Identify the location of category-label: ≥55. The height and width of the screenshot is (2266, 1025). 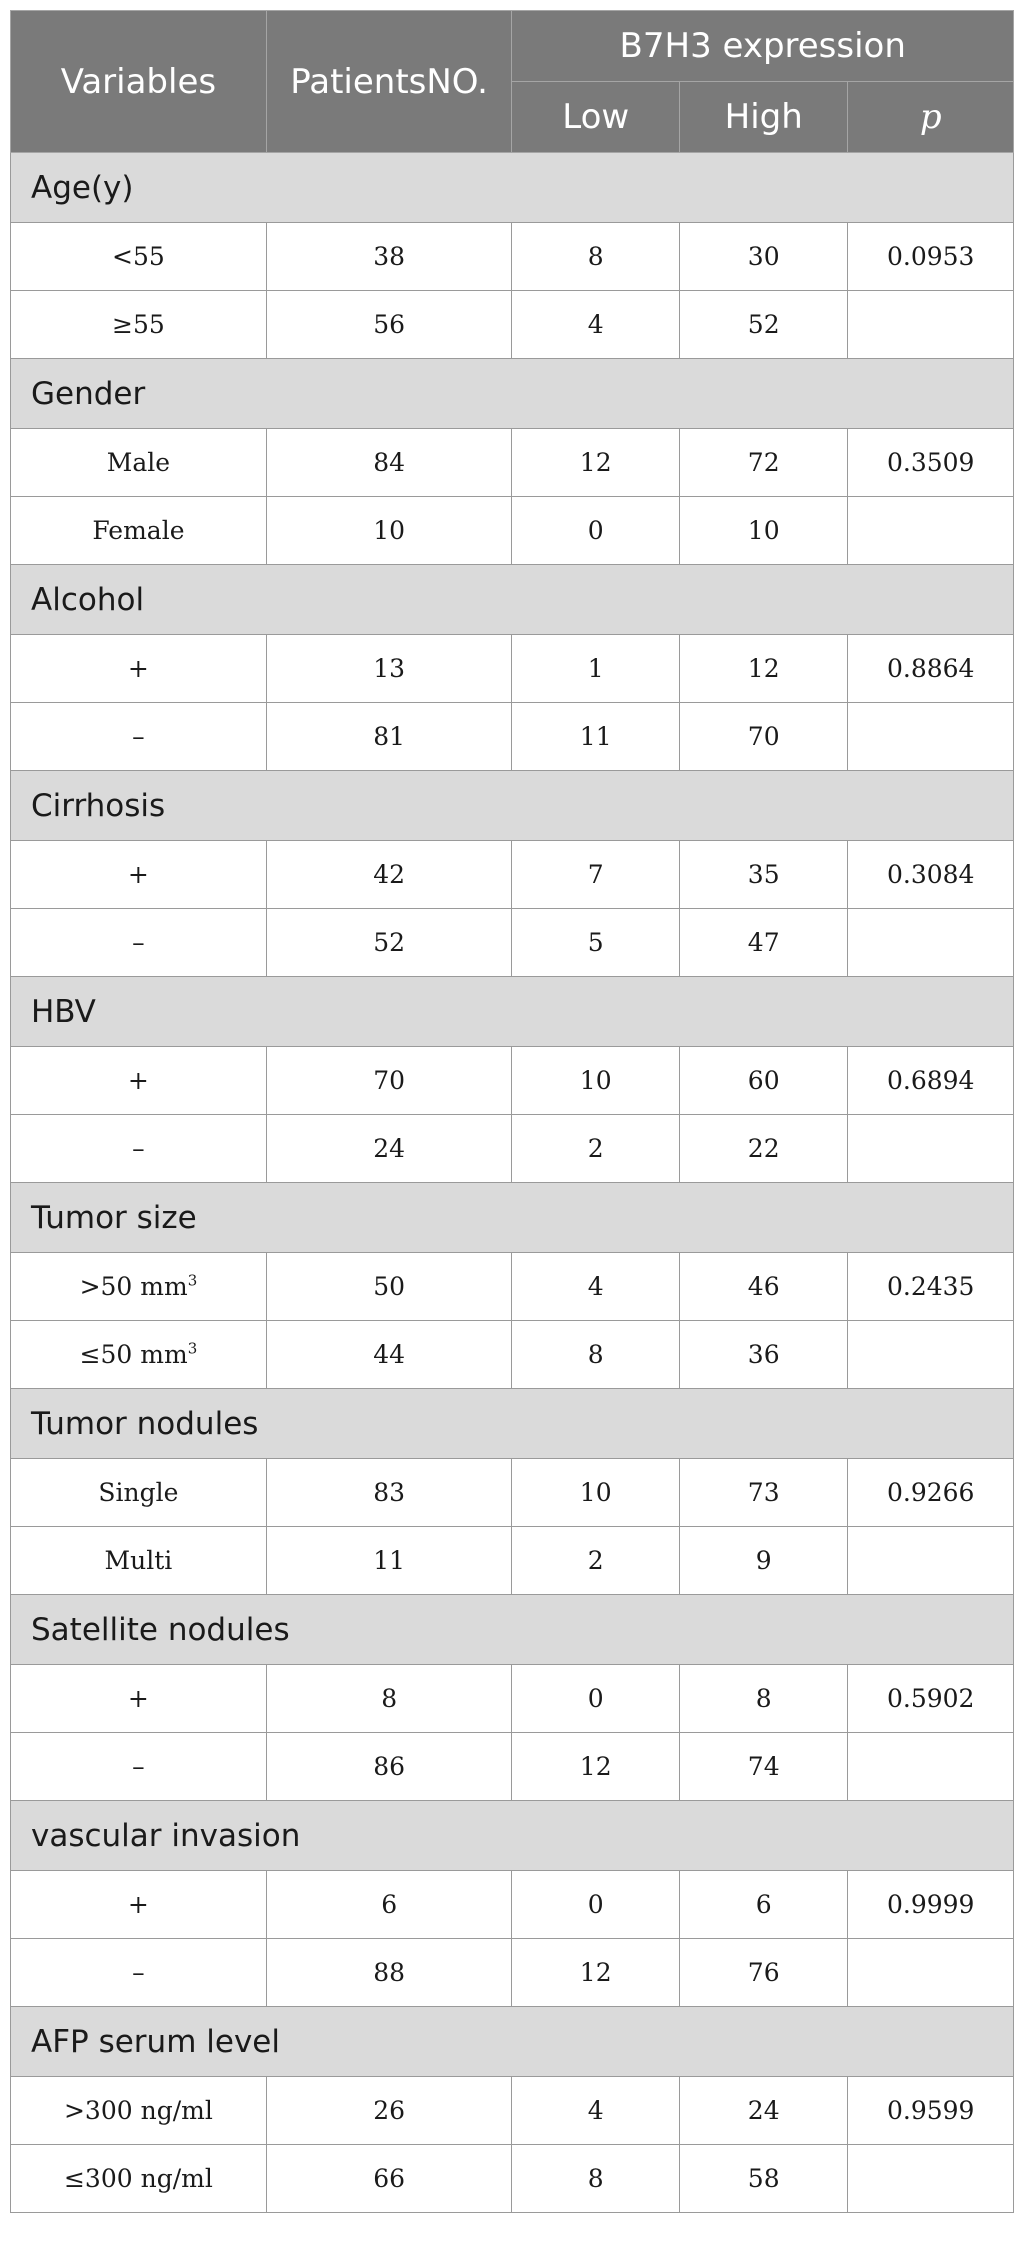
(138, 324).